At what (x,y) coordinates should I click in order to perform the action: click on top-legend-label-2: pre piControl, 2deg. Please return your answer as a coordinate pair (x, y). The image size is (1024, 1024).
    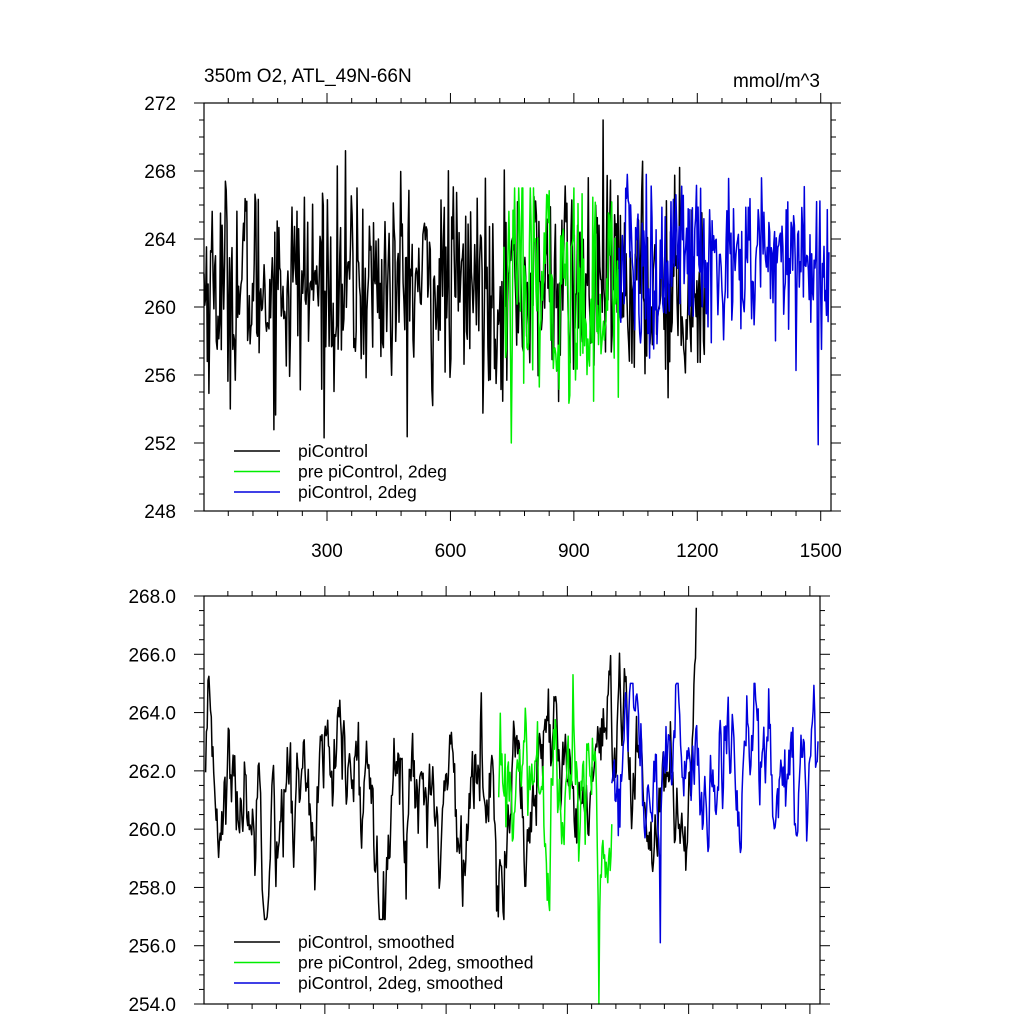
    Looking at the image, I should click on (372, 472).